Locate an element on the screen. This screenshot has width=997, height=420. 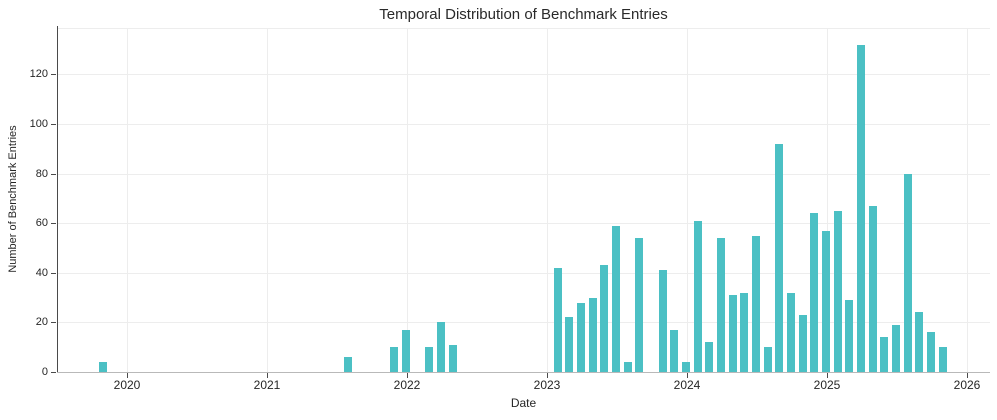
y-tick-label: 100 is located at coordinates (38, 124).